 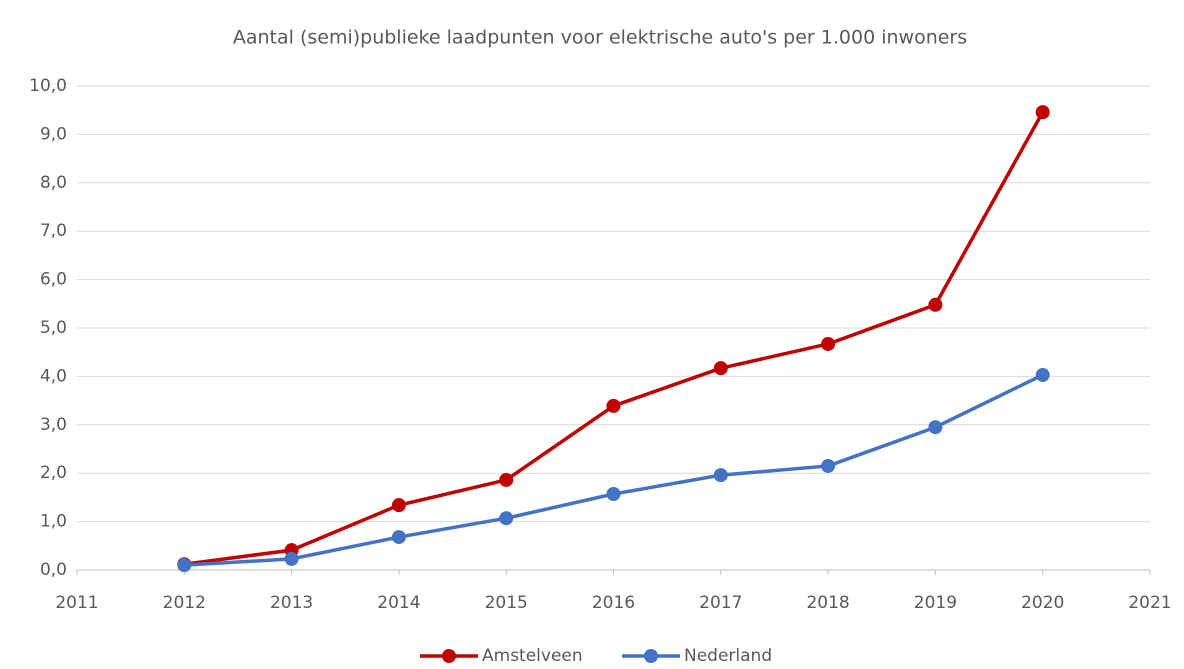 What do you see at coordinates (53, 134) in the screenshot?
I see `y-tick-label: 9,0` at bounding box center [53, 134].